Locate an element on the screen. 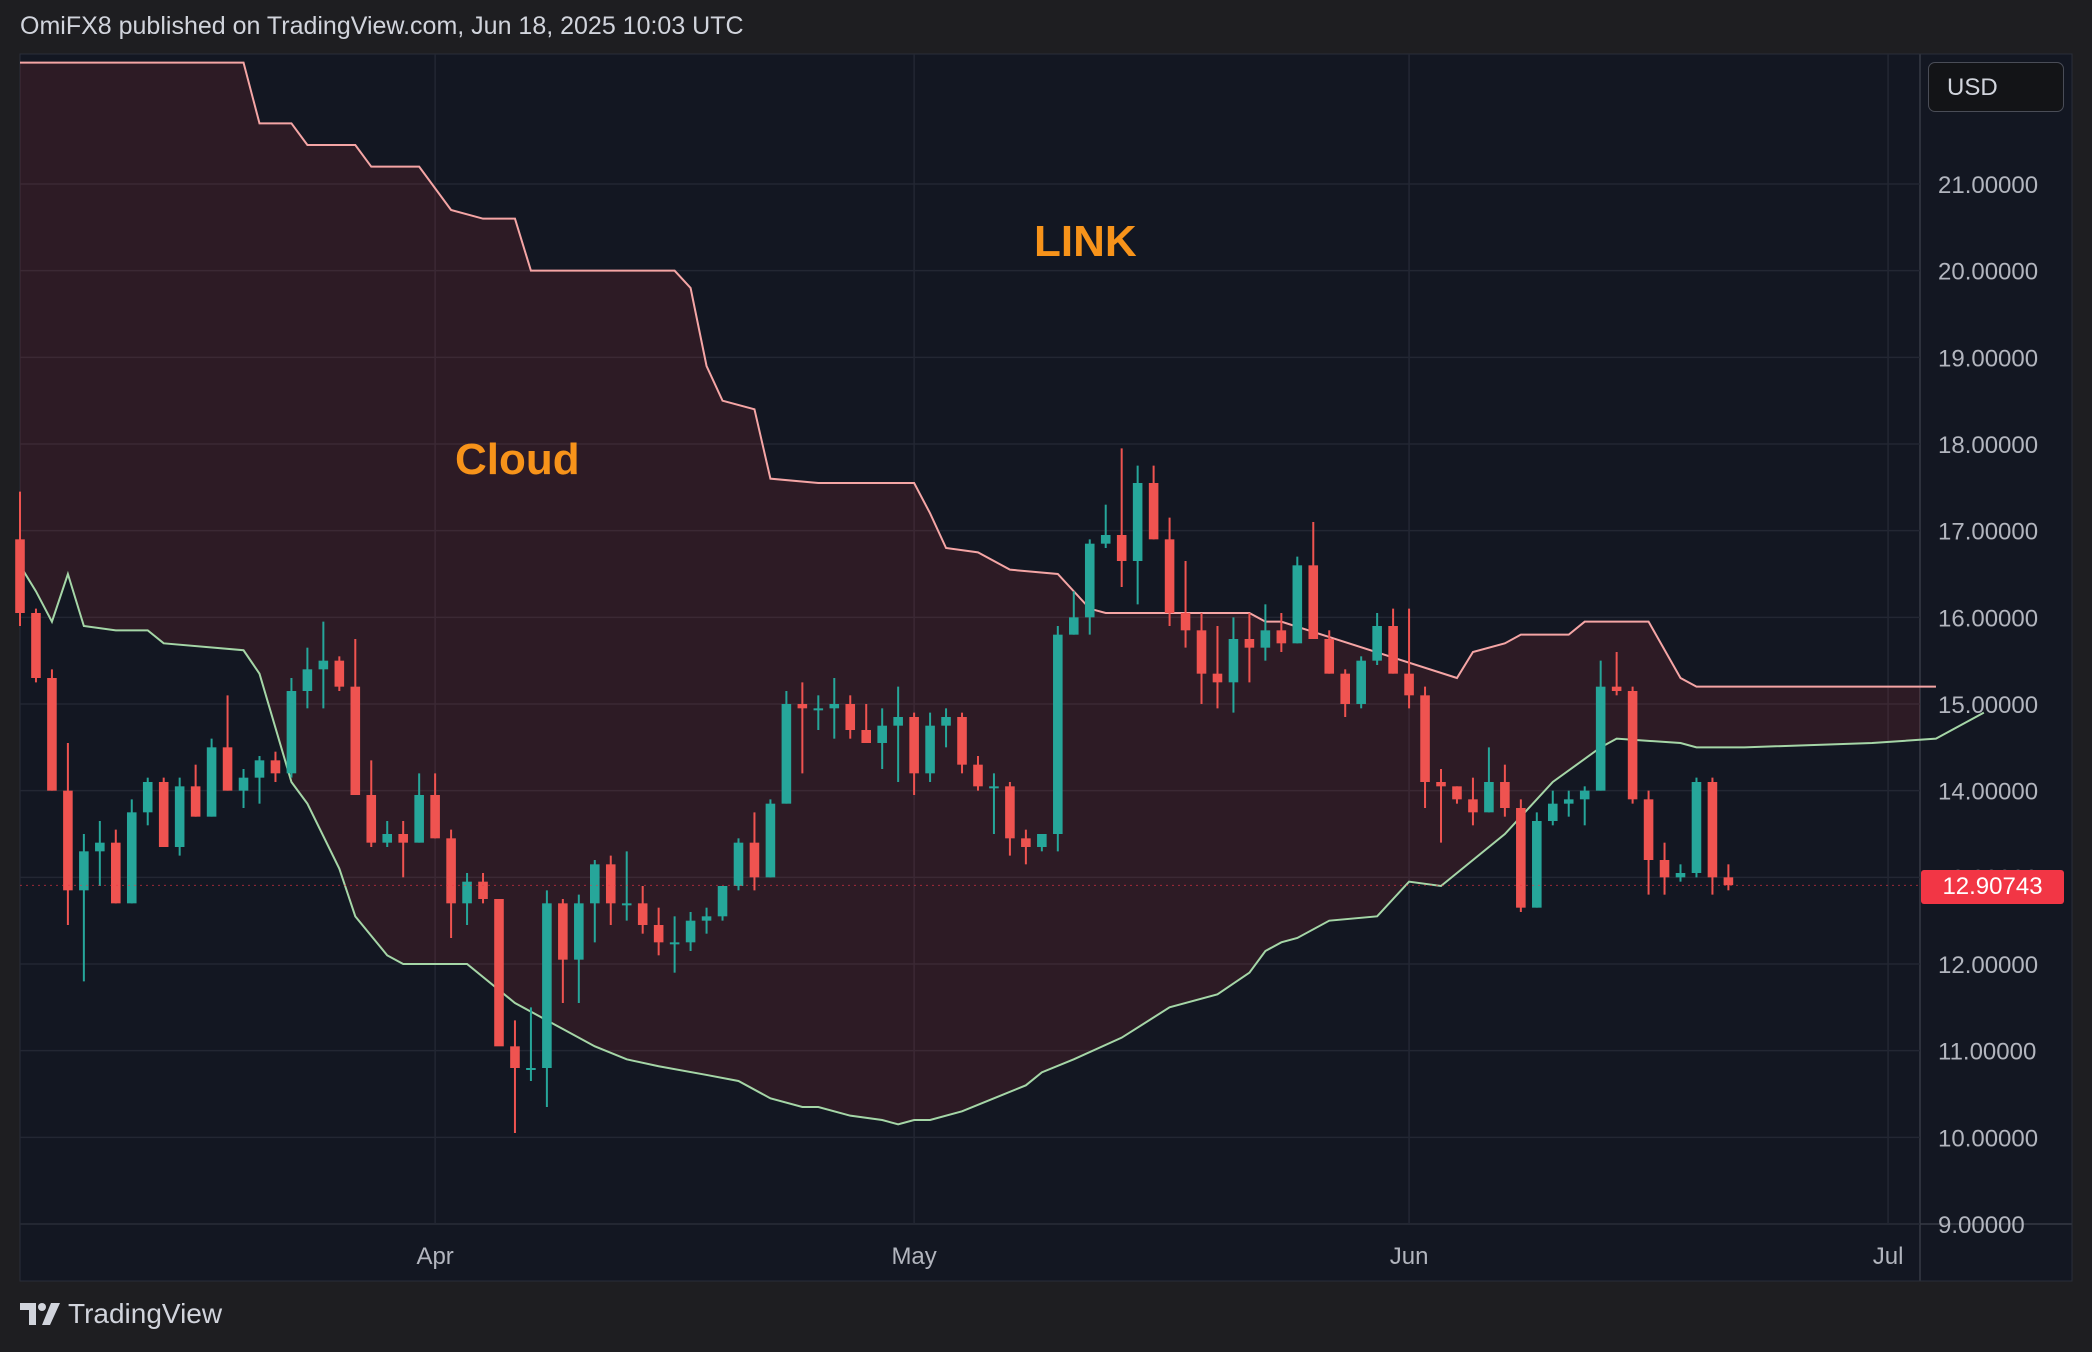 This screenshot has height=1352, width=2092. currency-button: USD is located at coordinates (1996, 87).